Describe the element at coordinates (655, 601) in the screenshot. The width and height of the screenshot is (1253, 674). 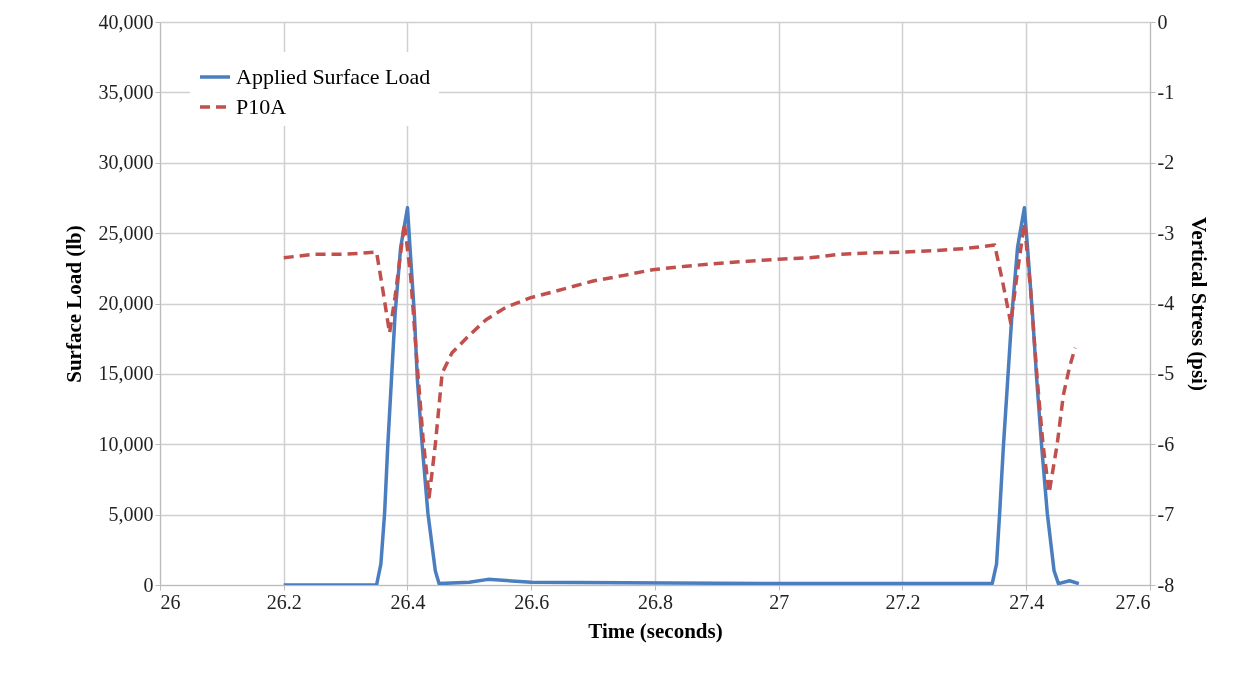
I see `x-tick-label: 26.8` at that location.